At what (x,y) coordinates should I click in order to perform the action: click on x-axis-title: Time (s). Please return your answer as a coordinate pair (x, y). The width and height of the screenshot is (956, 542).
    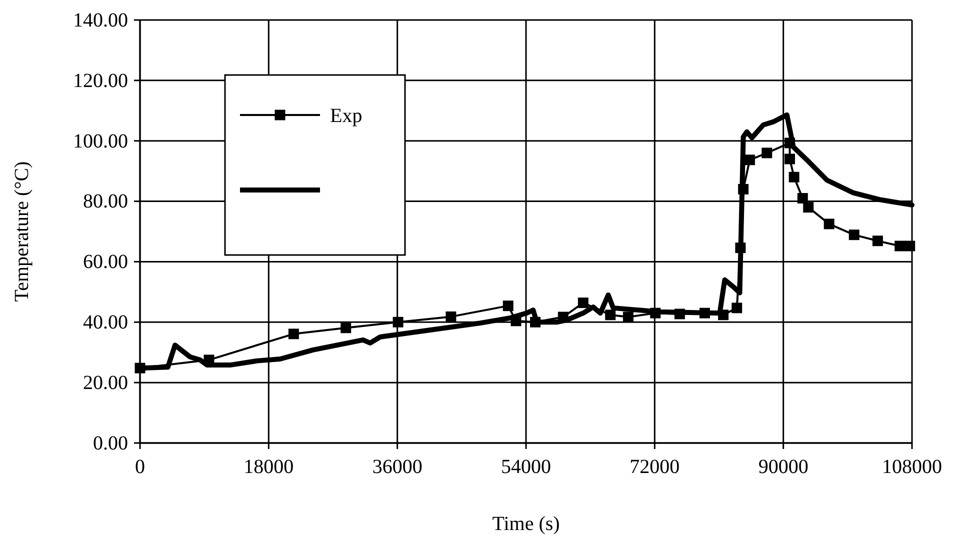
    Looking at the image, I should click on (526, 524).